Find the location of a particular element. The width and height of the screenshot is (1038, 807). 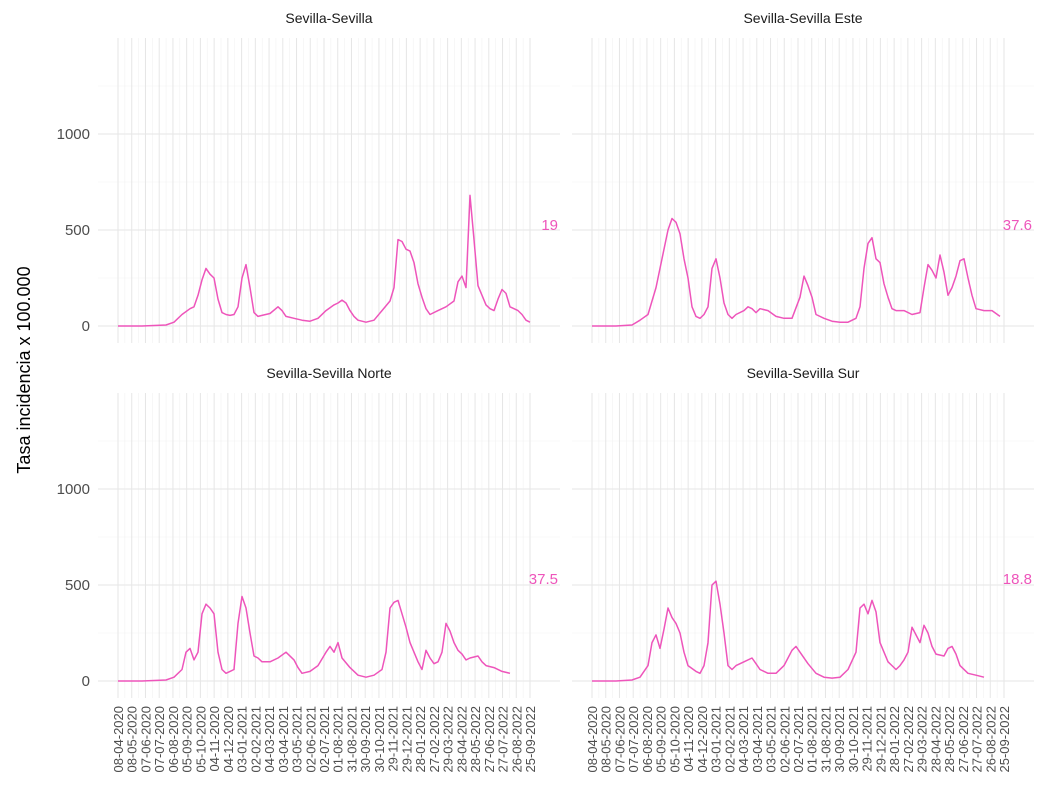

end-value-label: 19 is located at coordinates (549, 225).